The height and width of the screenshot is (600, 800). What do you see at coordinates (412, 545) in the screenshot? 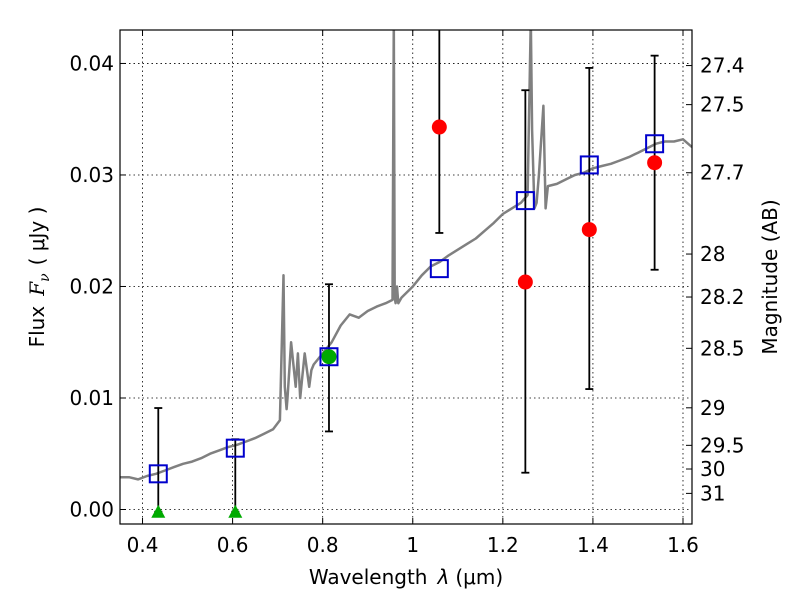
I see `x-tick-label: 1` at bounding box center [412, 545].